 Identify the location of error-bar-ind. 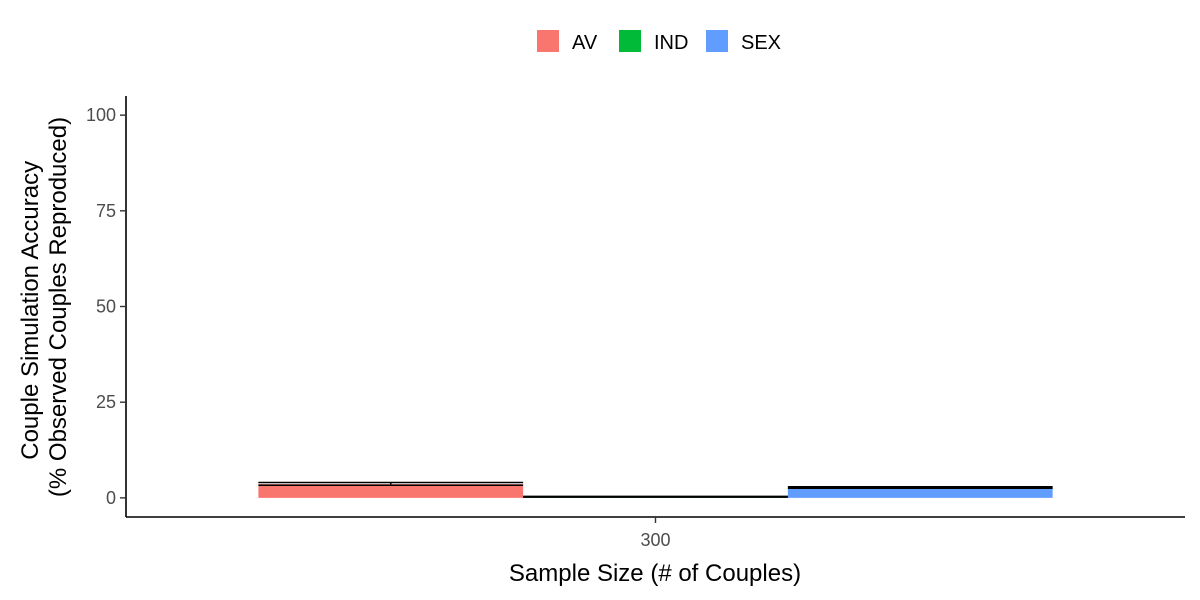
(655, 496).